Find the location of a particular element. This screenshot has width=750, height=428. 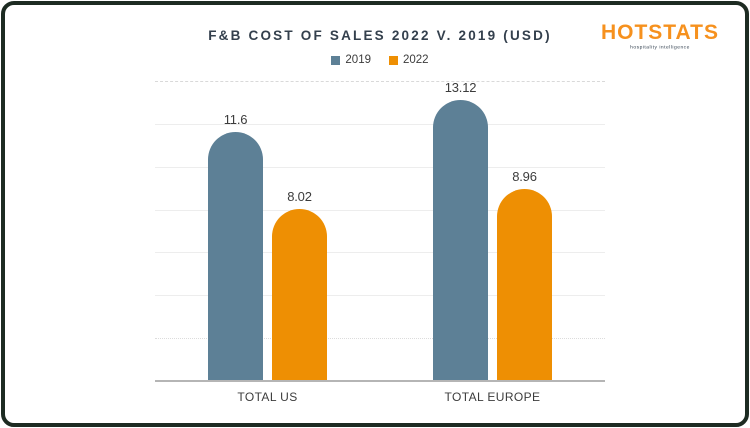

legend-item-2022: 2022 is located at coordinates (409, 60).